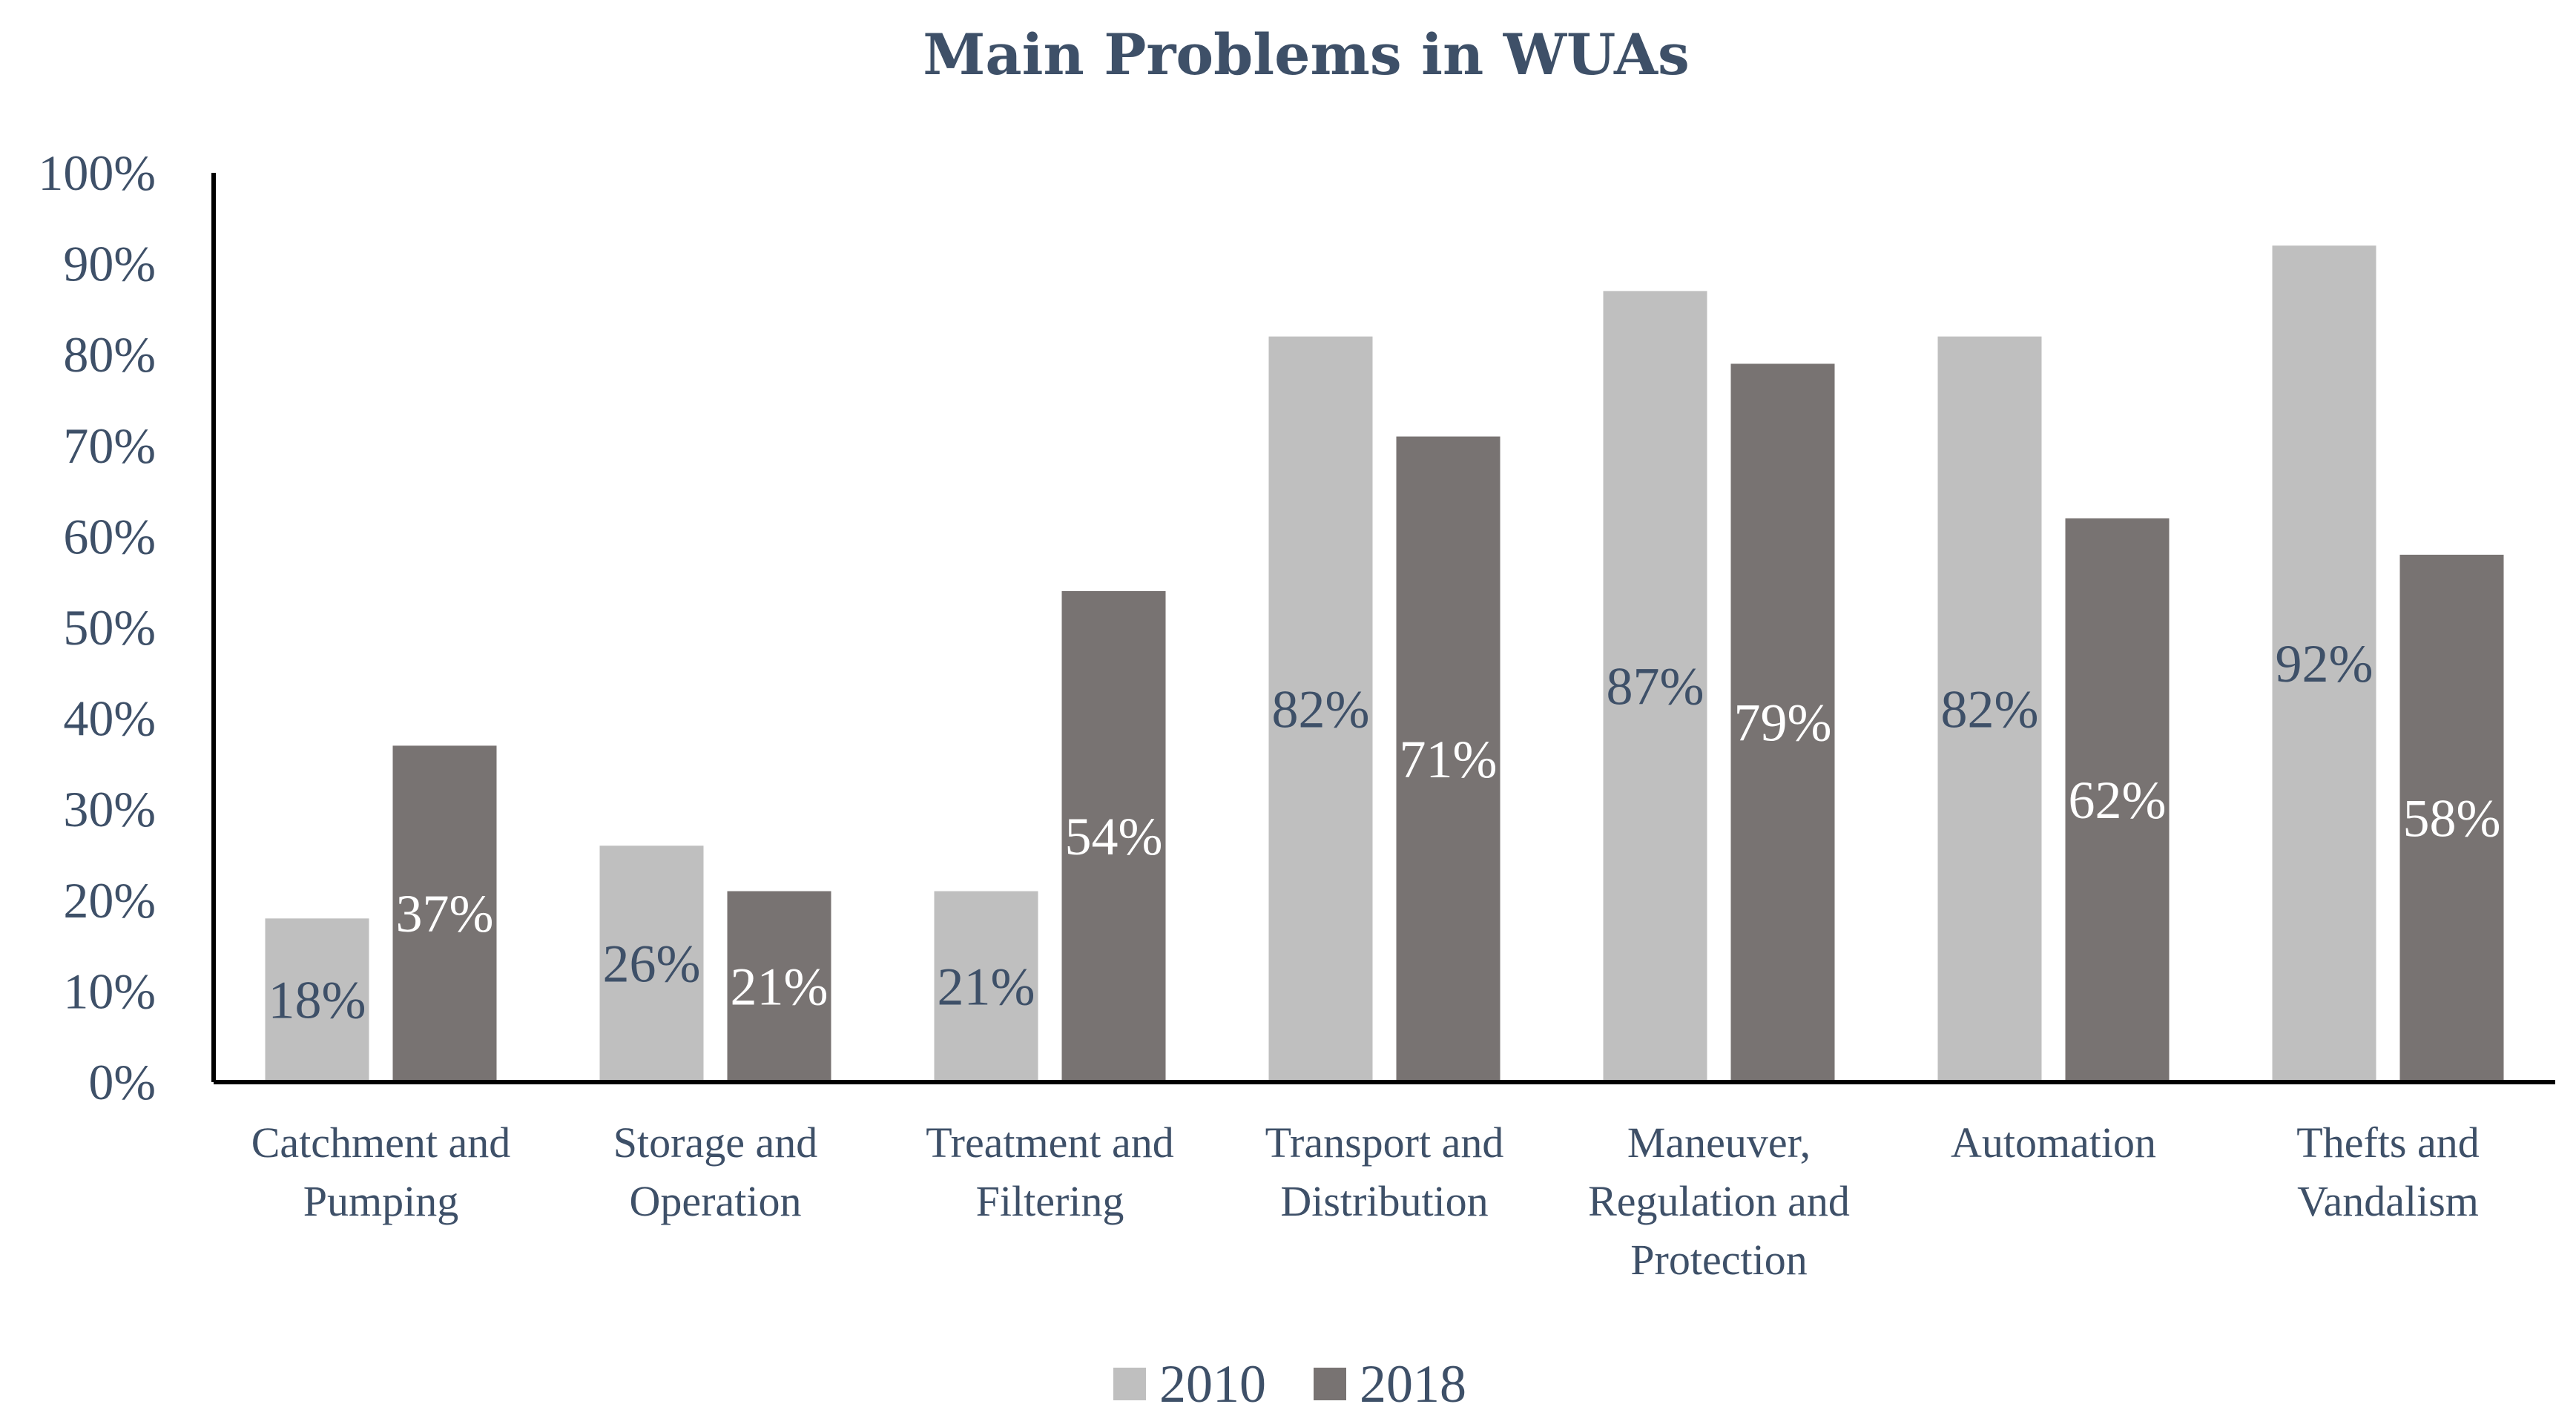 The image size is (2576, 1427). What do you see at coordinates (1050, 1171) in the screenshot?
I see `x-tick-label: Treatment and Filtering` at bounding box center [1050, 1171].